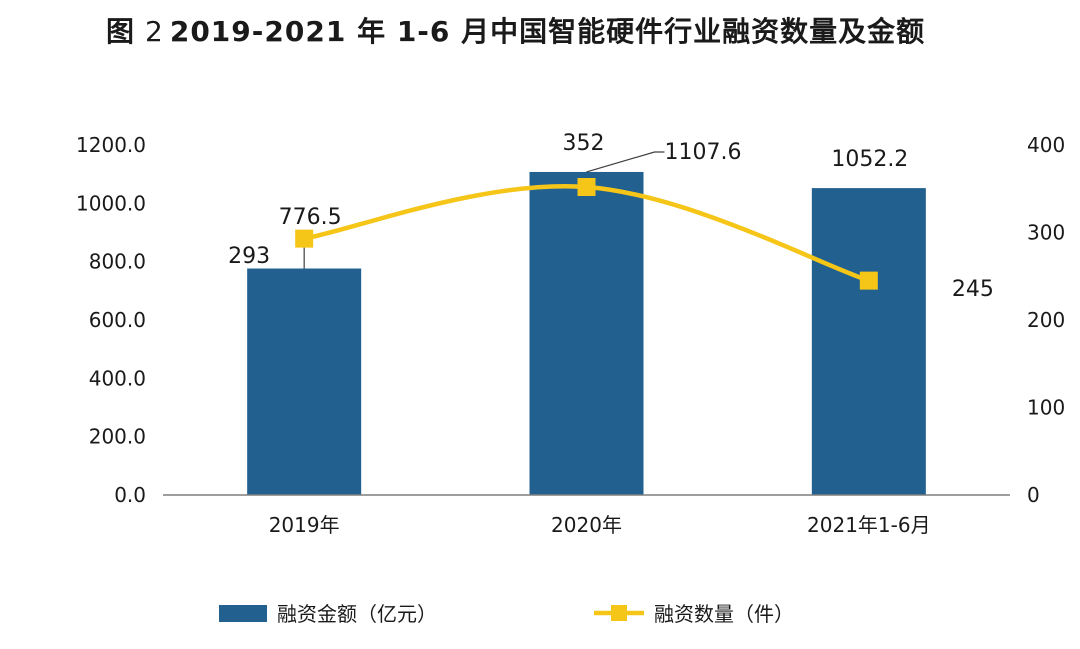 The height and width of the screenshot is (649, 1080). What do you see at coordinates (1046, 233) in the screenshot?
I see `y-right-tick-label: 300` at bounding box center [1046, 233].